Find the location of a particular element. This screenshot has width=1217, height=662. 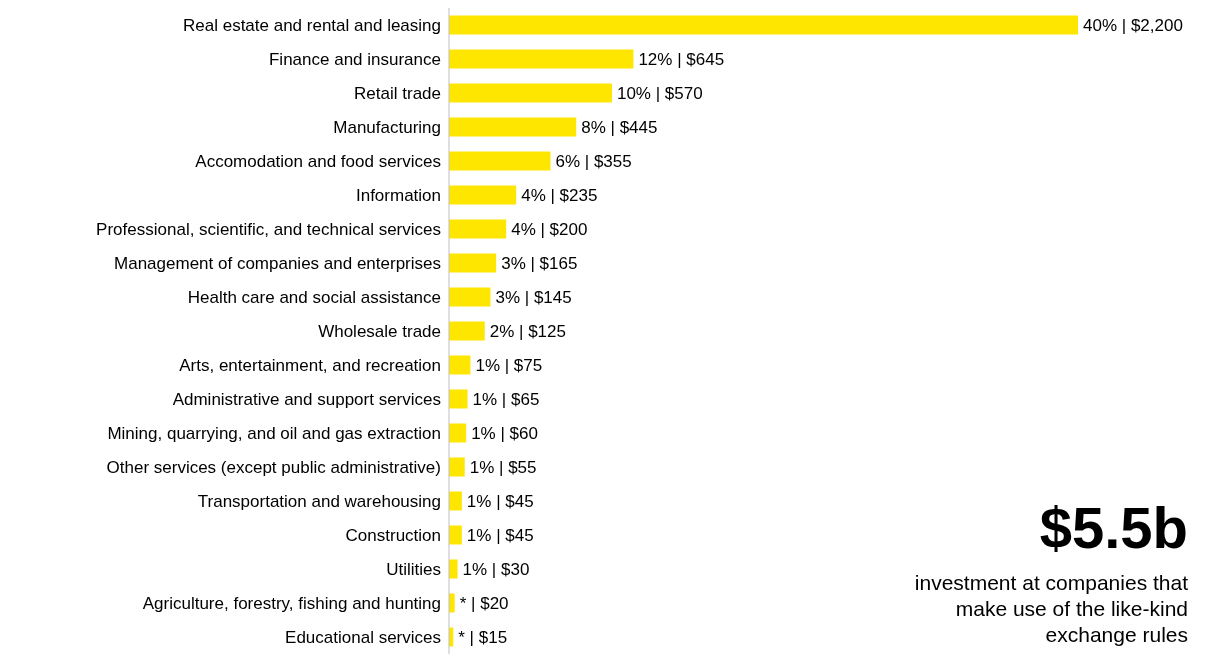

data-label: * | $15 is located at coordinates (483, 638).